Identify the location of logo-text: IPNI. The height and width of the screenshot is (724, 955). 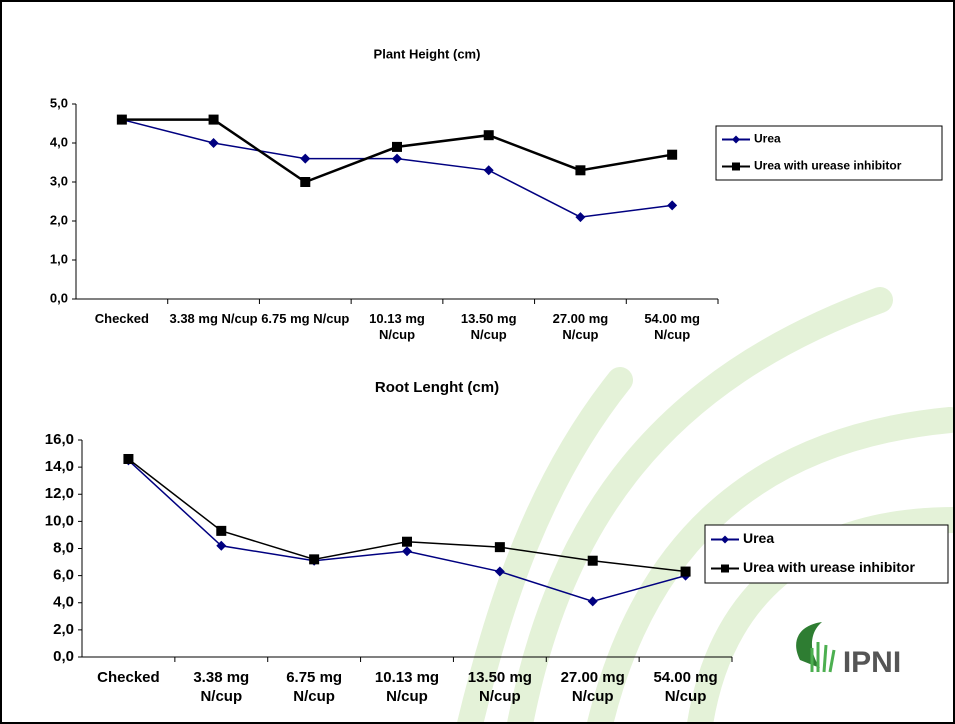
(872, 662).